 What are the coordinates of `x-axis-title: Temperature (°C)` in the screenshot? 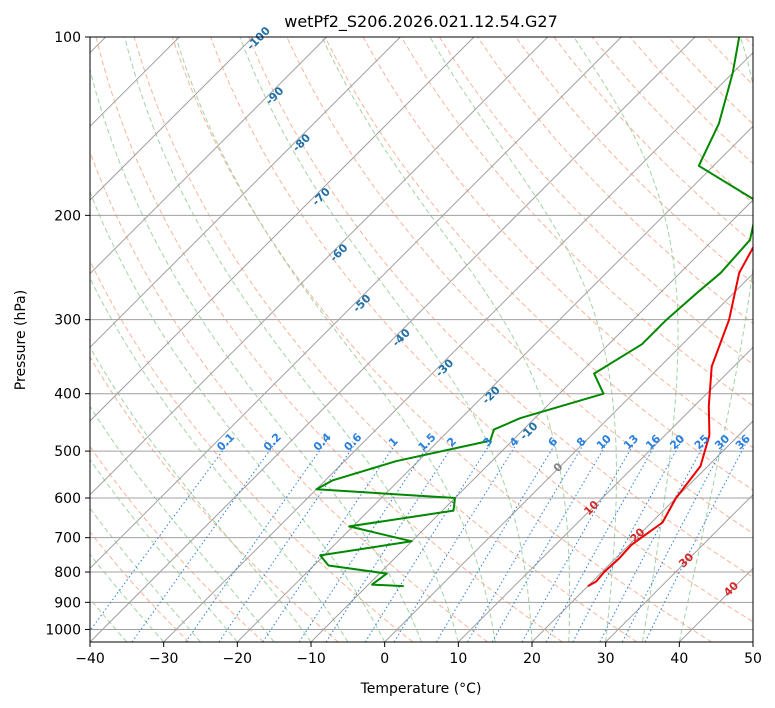 It's located at (421, 689).